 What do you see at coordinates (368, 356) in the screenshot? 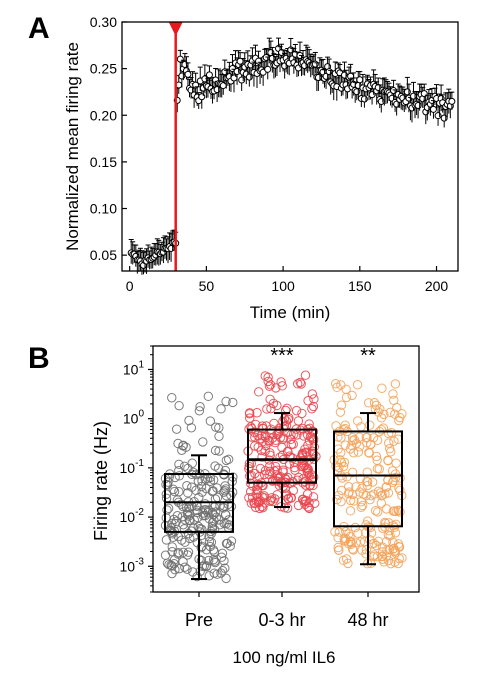
I see `significance-label: **` at bounding box center [368, 356].